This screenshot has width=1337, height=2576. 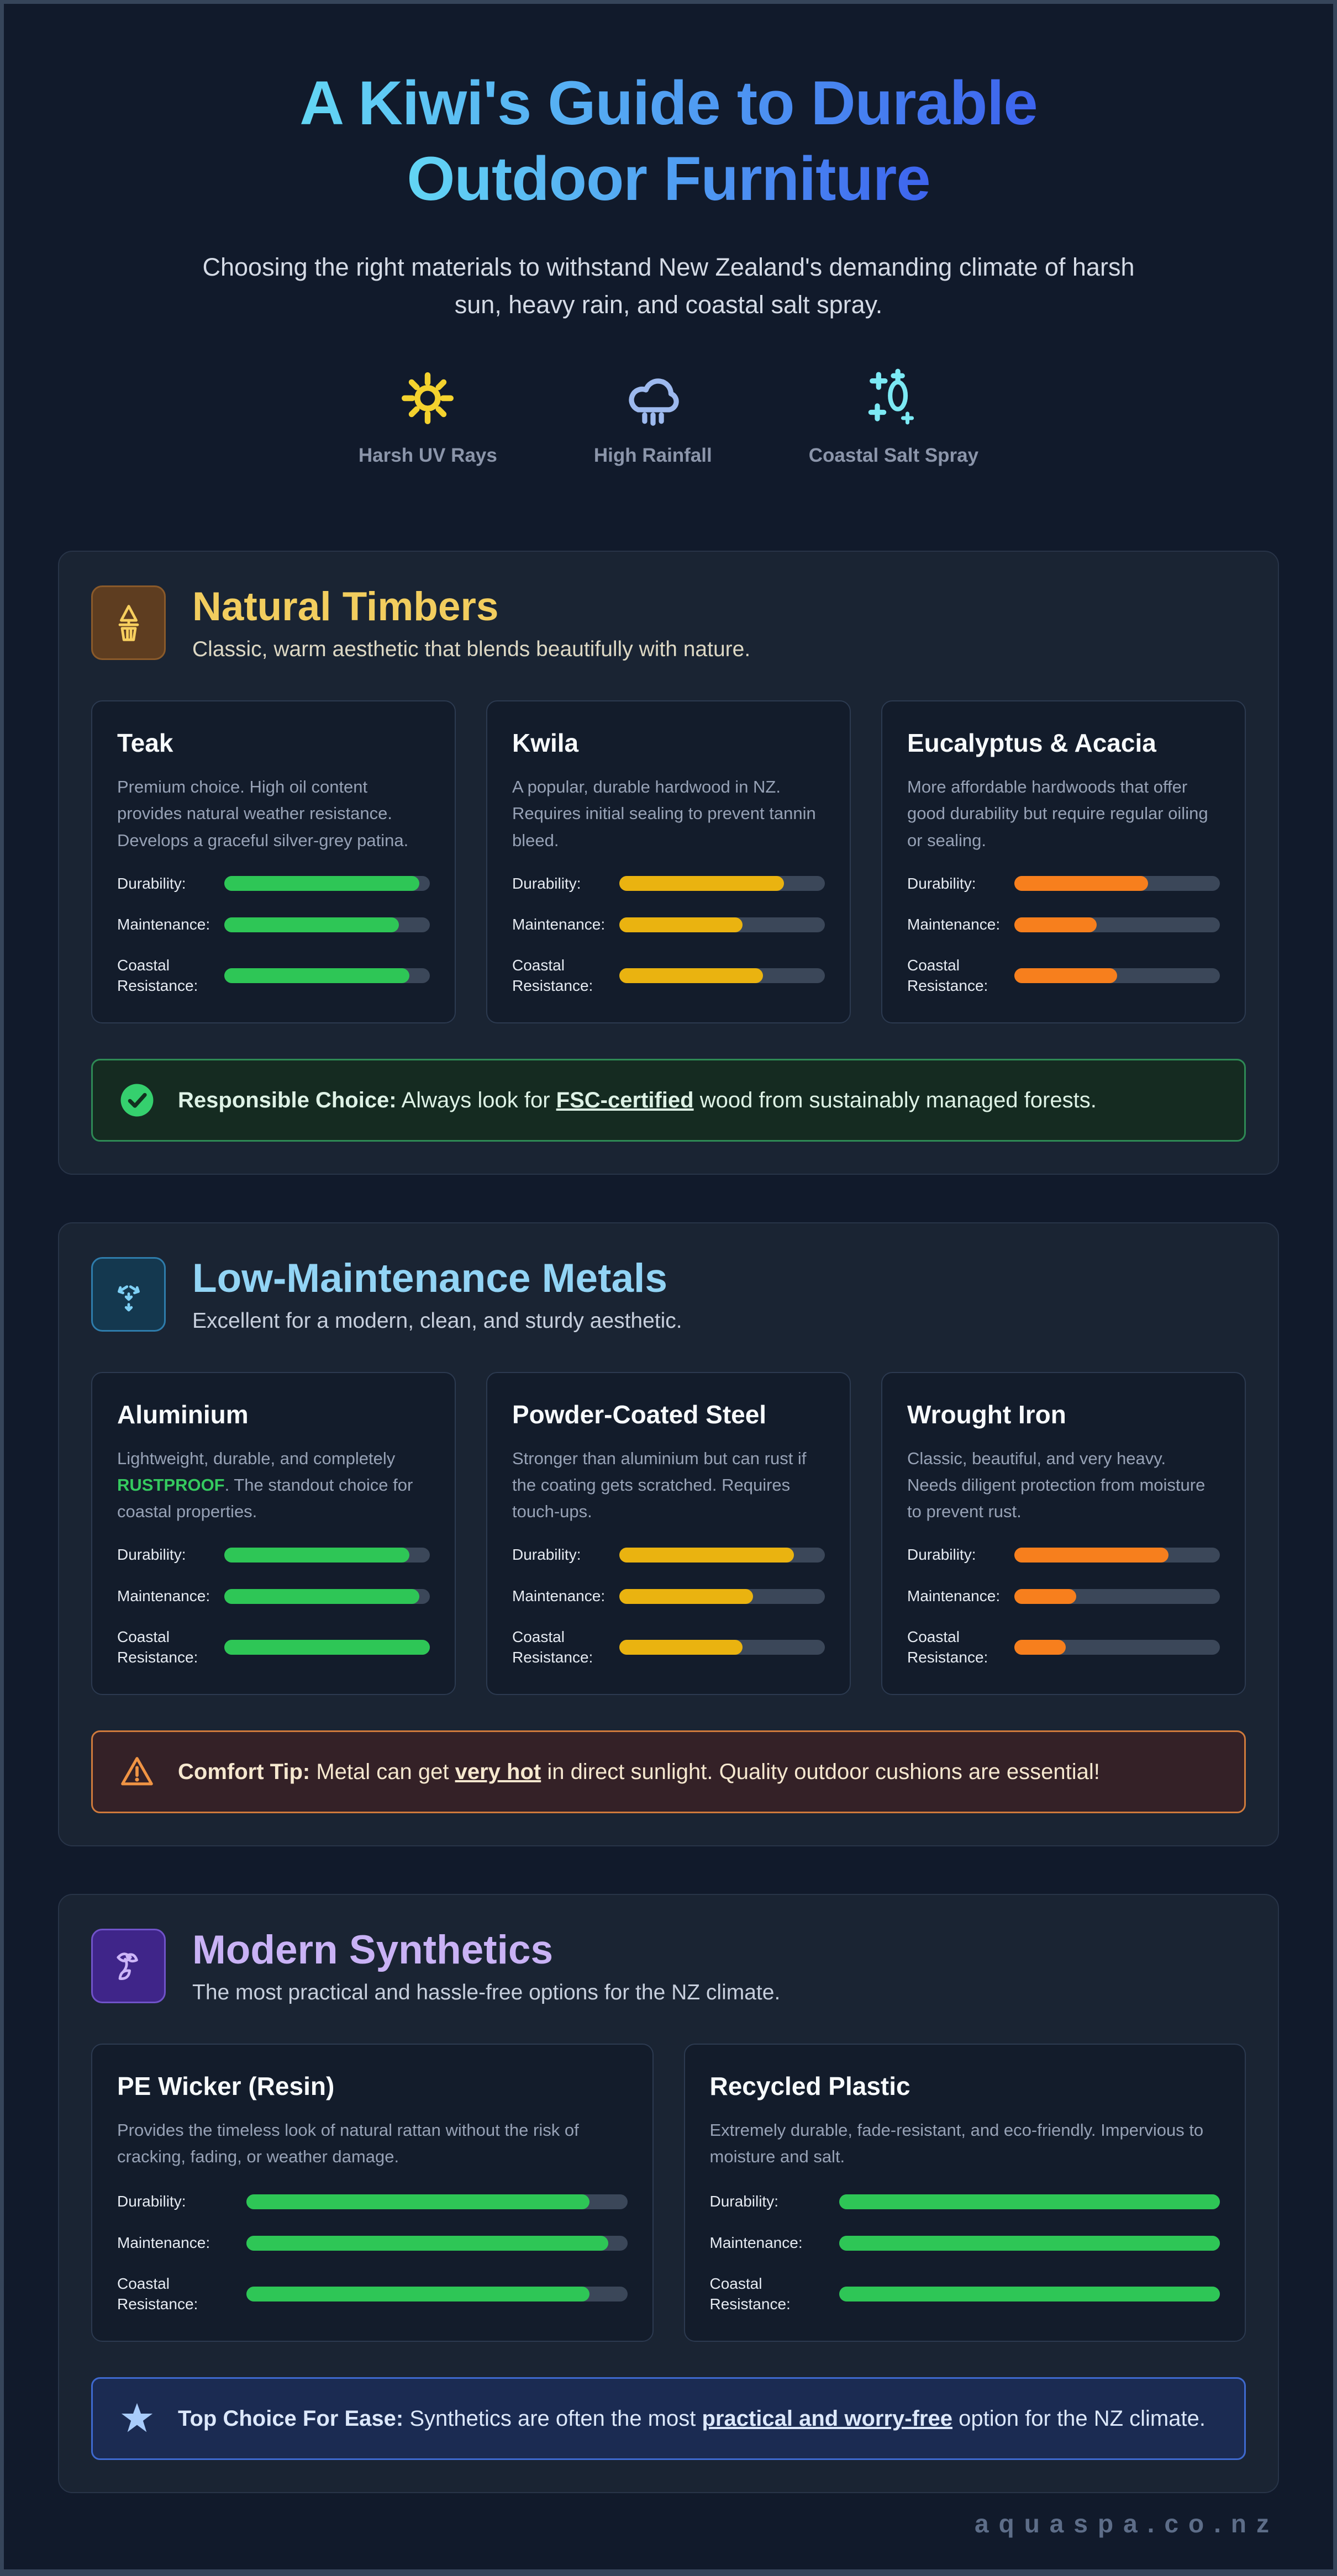 What do you see at coordinates (145, 743) in the screenshot?
I see `material-title: Teak` at bounding box center [145, 743].